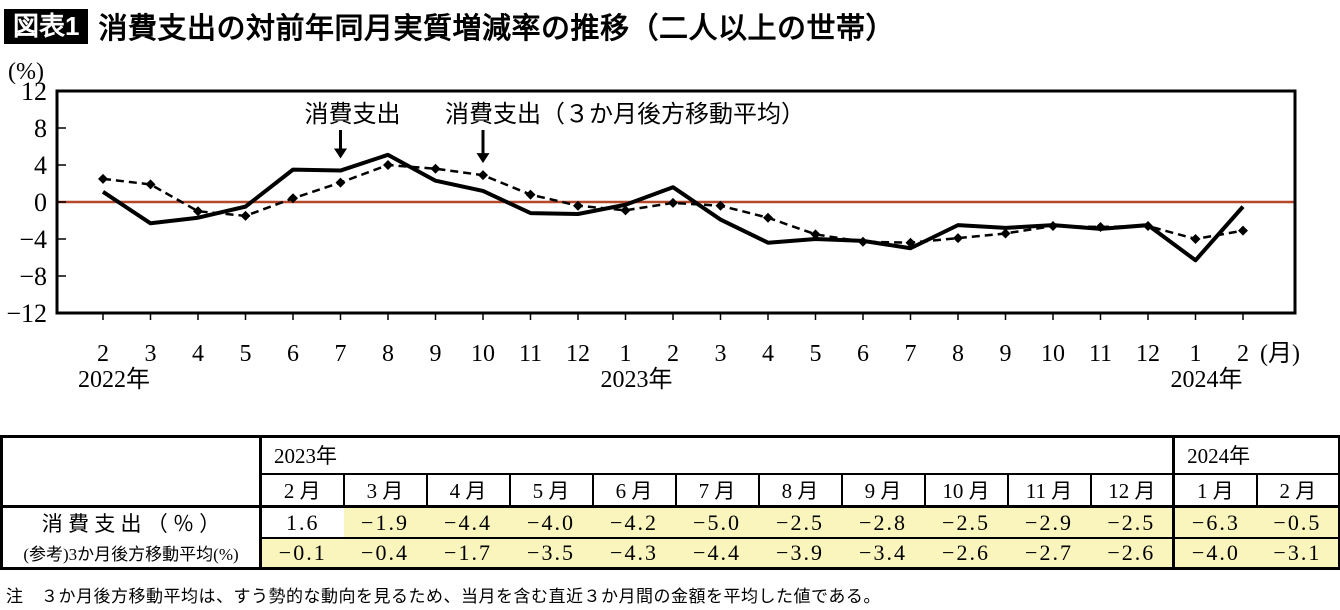 The image size is (1340, 610). What do you see at coordinates (1298, 521) in the screenshot?
I see `value-cell: −0.5` at bounding box center [1298, 521].